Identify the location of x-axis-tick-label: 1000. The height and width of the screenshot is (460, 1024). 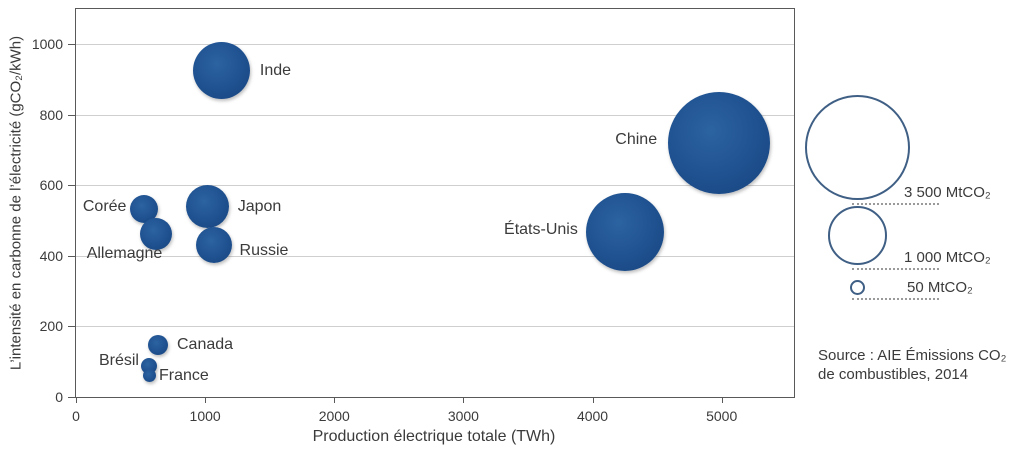
(205, 416).